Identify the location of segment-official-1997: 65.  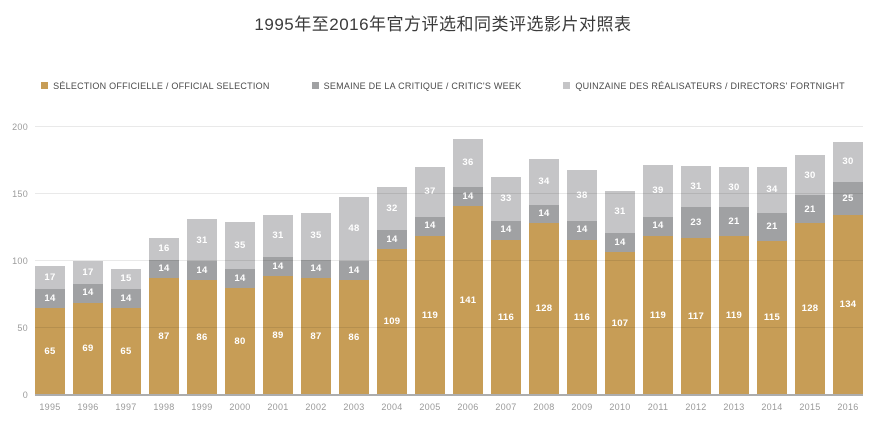
(126, 351).